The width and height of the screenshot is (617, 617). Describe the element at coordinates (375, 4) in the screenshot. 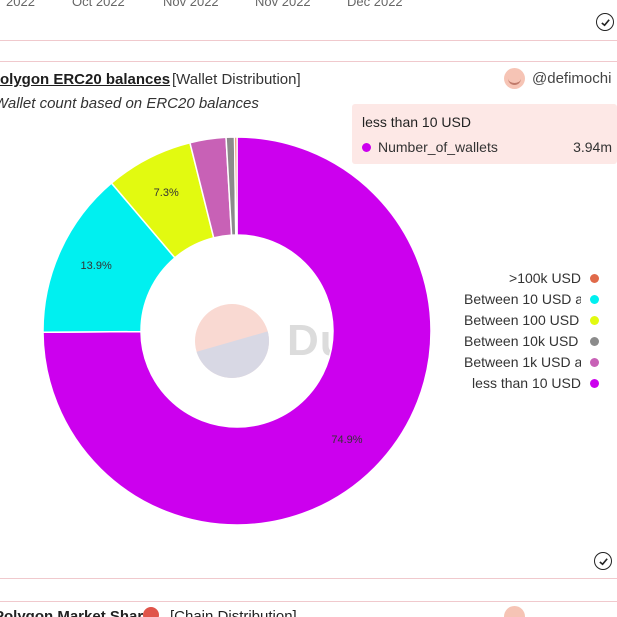

I see `x-tick: Dec 2022` at that location.